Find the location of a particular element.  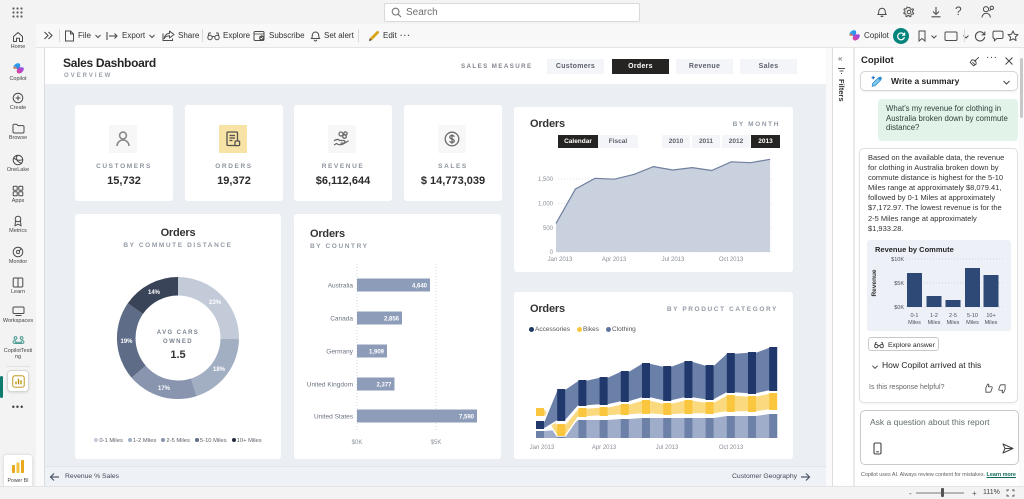

svg-text: $10K is located at coordinates (897, 260).